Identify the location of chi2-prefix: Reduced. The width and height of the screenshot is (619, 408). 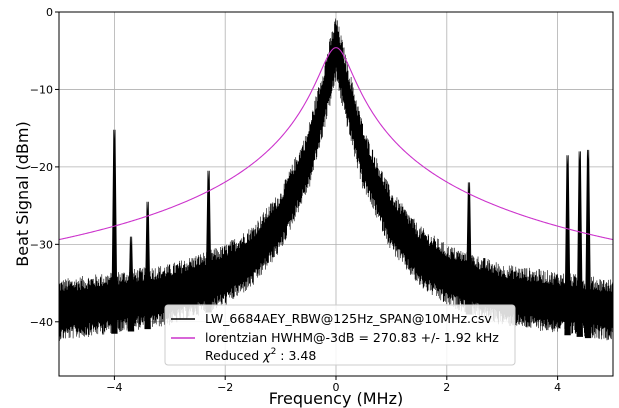
(234, 355).